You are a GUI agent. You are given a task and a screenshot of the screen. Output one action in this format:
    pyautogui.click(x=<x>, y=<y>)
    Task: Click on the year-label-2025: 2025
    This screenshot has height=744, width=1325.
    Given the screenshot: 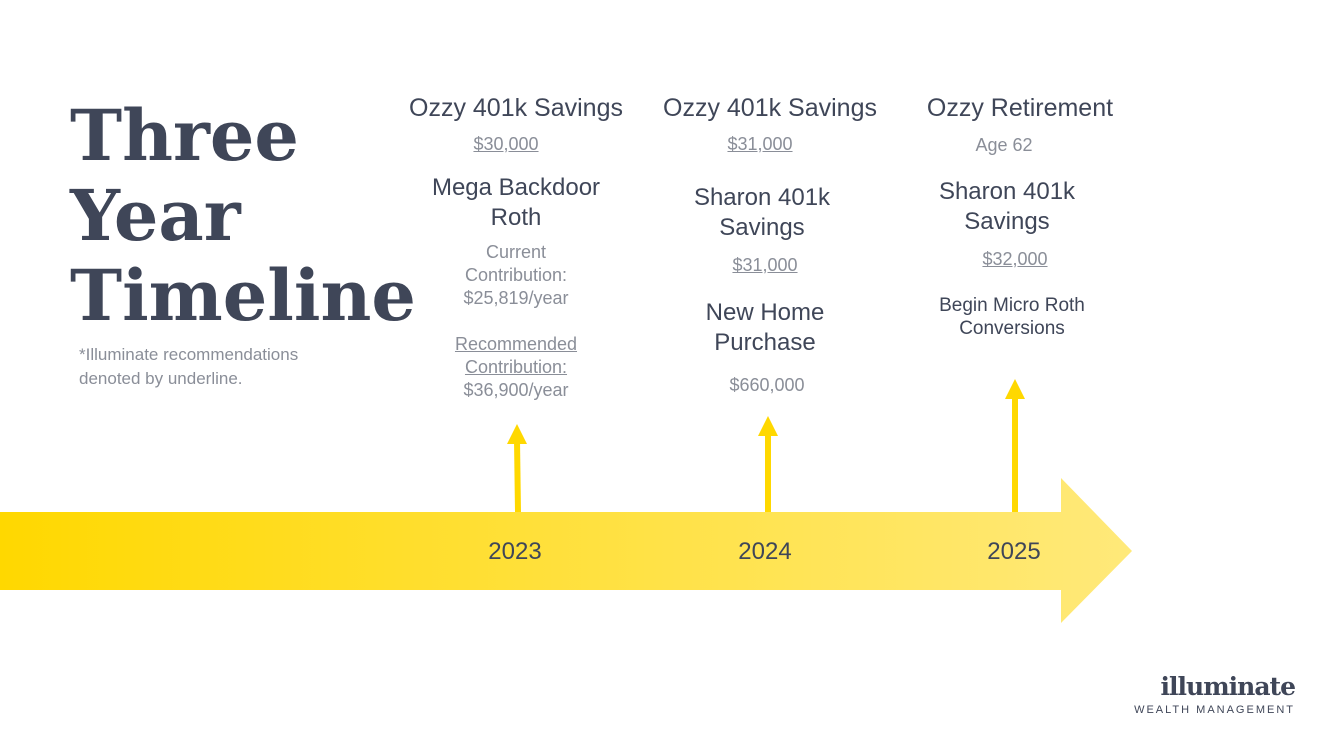 What is the action you would take?
    pyautogui.click(x=1014, y=551)
    